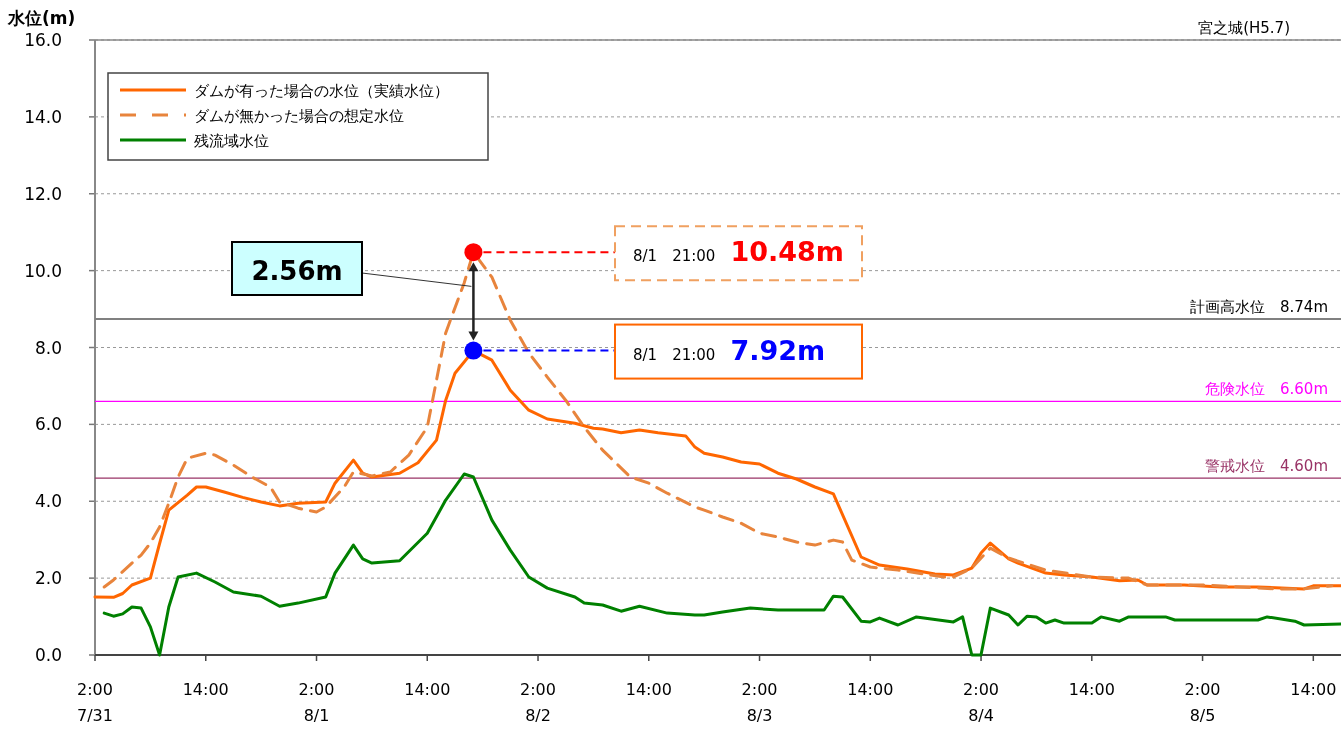  What do you see at coordinates (48, 655) in the screenshot?
I see `y-tick-label: 0.0` at bounding box center [48, 655].